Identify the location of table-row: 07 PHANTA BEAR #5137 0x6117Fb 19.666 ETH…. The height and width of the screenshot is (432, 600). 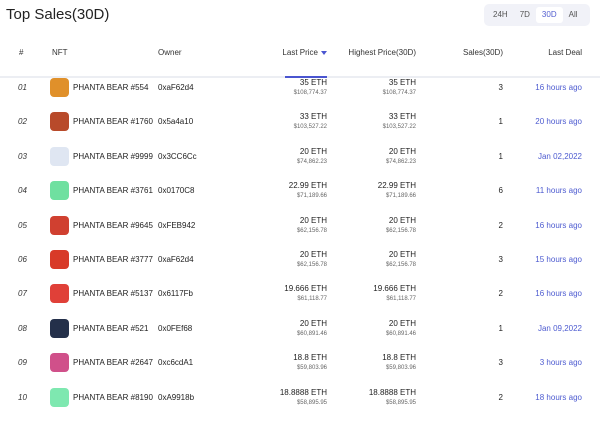
(300, 306).